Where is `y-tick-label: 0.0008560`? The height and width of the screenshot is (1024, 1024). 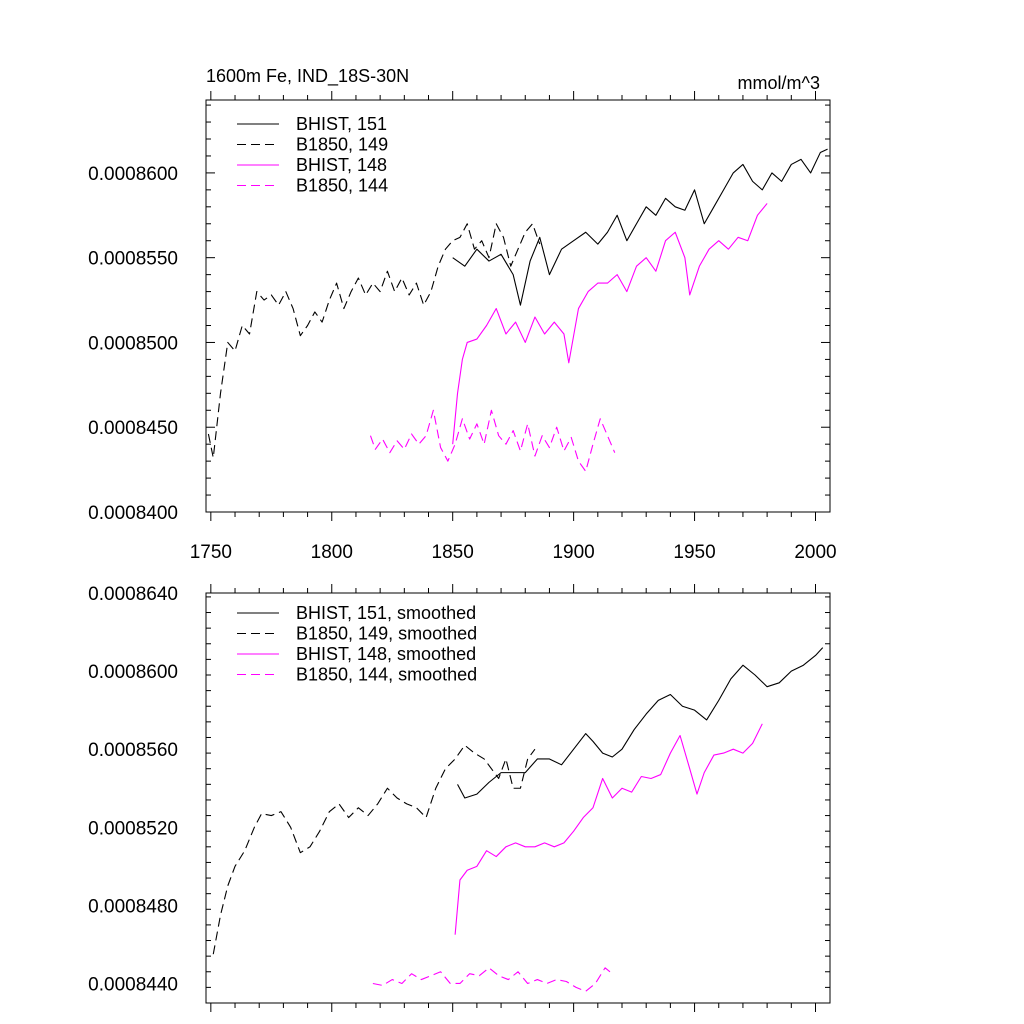 y-tick-label: 0.0008560 is located at coordinates (133, 750).